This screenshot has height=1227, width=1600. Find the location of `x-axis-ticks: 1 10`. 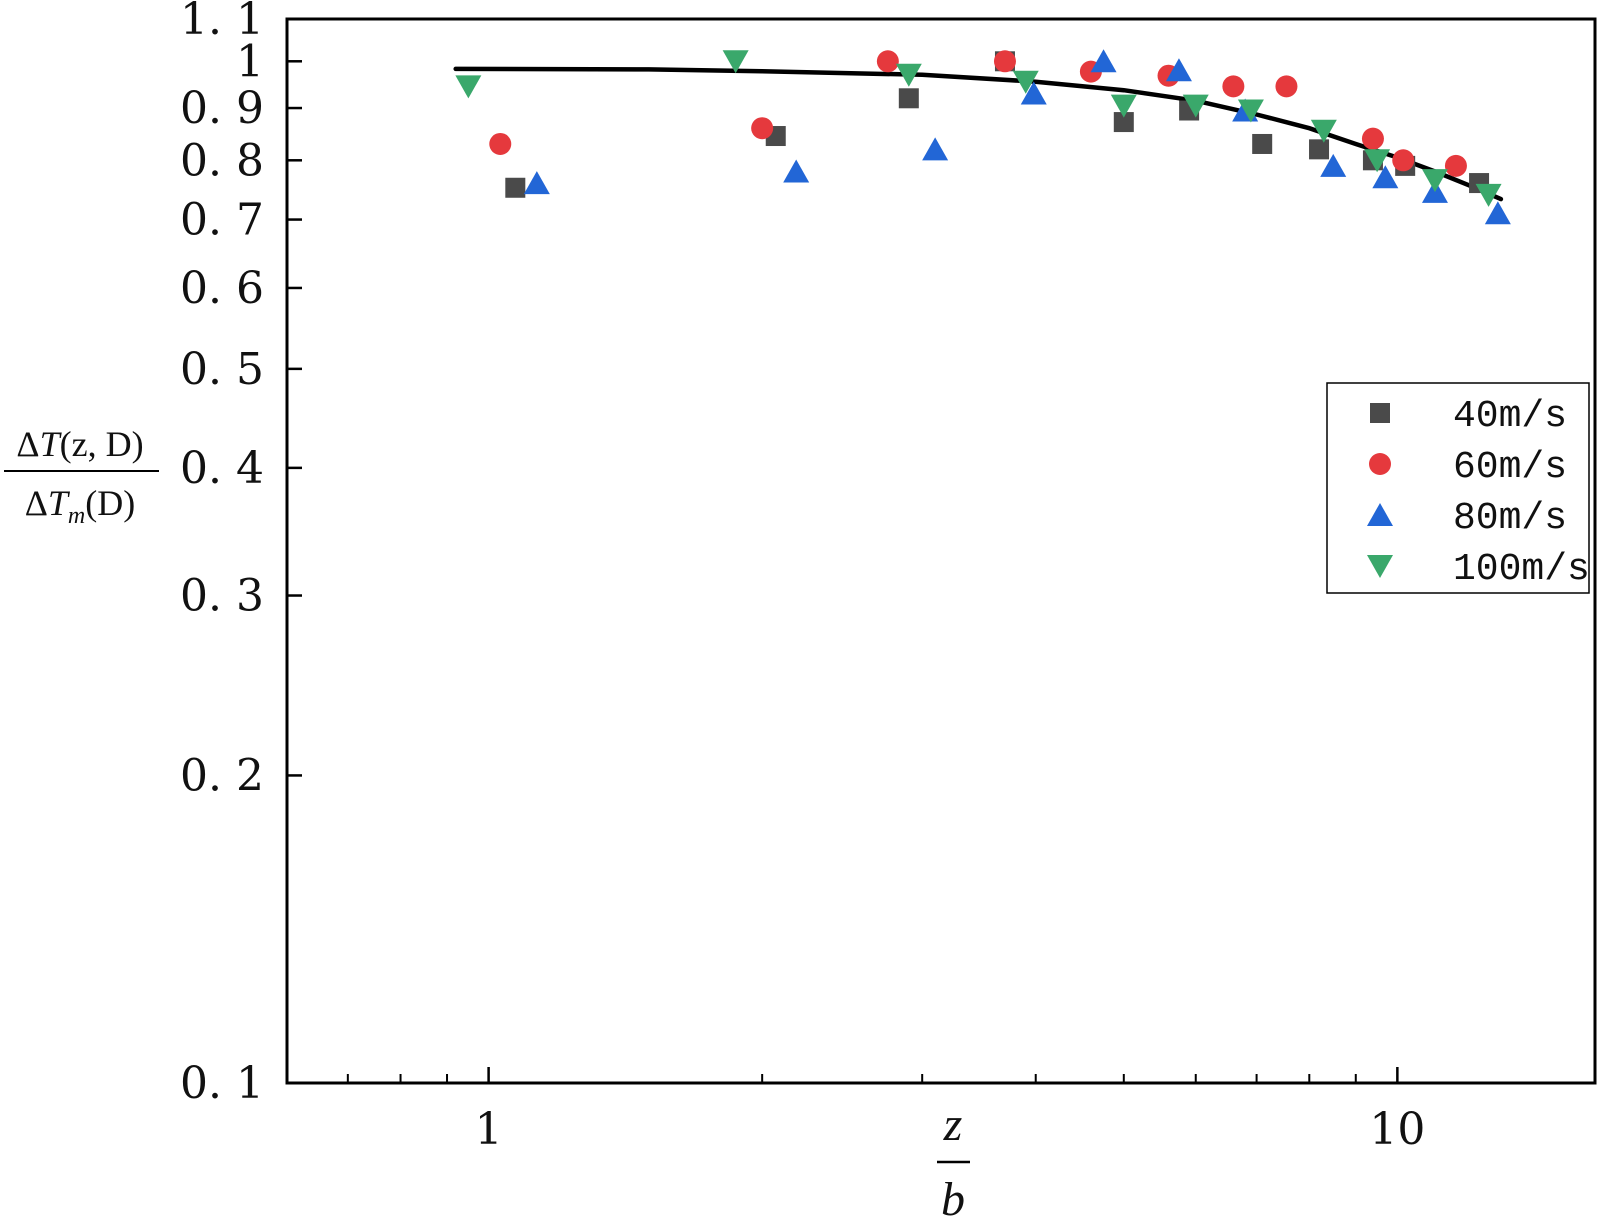

x-axis-ticks: 1 10 is located at coordinates (885, 1111).